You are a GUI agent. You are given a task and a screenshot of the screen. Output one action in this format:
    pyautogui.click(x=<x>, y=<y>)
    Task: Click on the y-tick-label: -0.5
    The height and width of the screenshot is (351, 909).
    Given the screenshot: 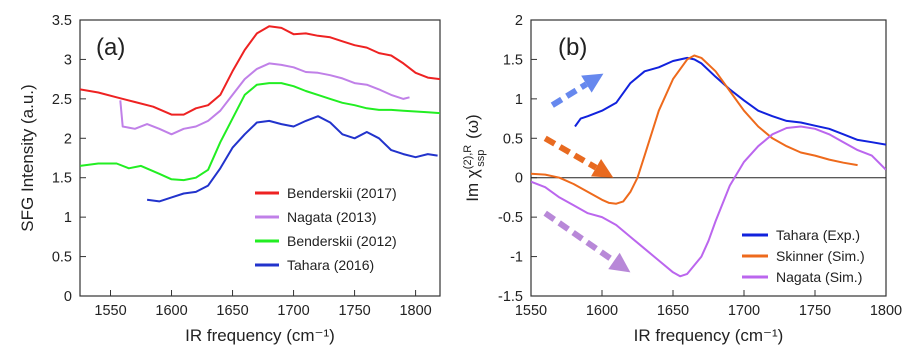 What is the action you would take?
    pyautogui.click(x=510, y=218)
    